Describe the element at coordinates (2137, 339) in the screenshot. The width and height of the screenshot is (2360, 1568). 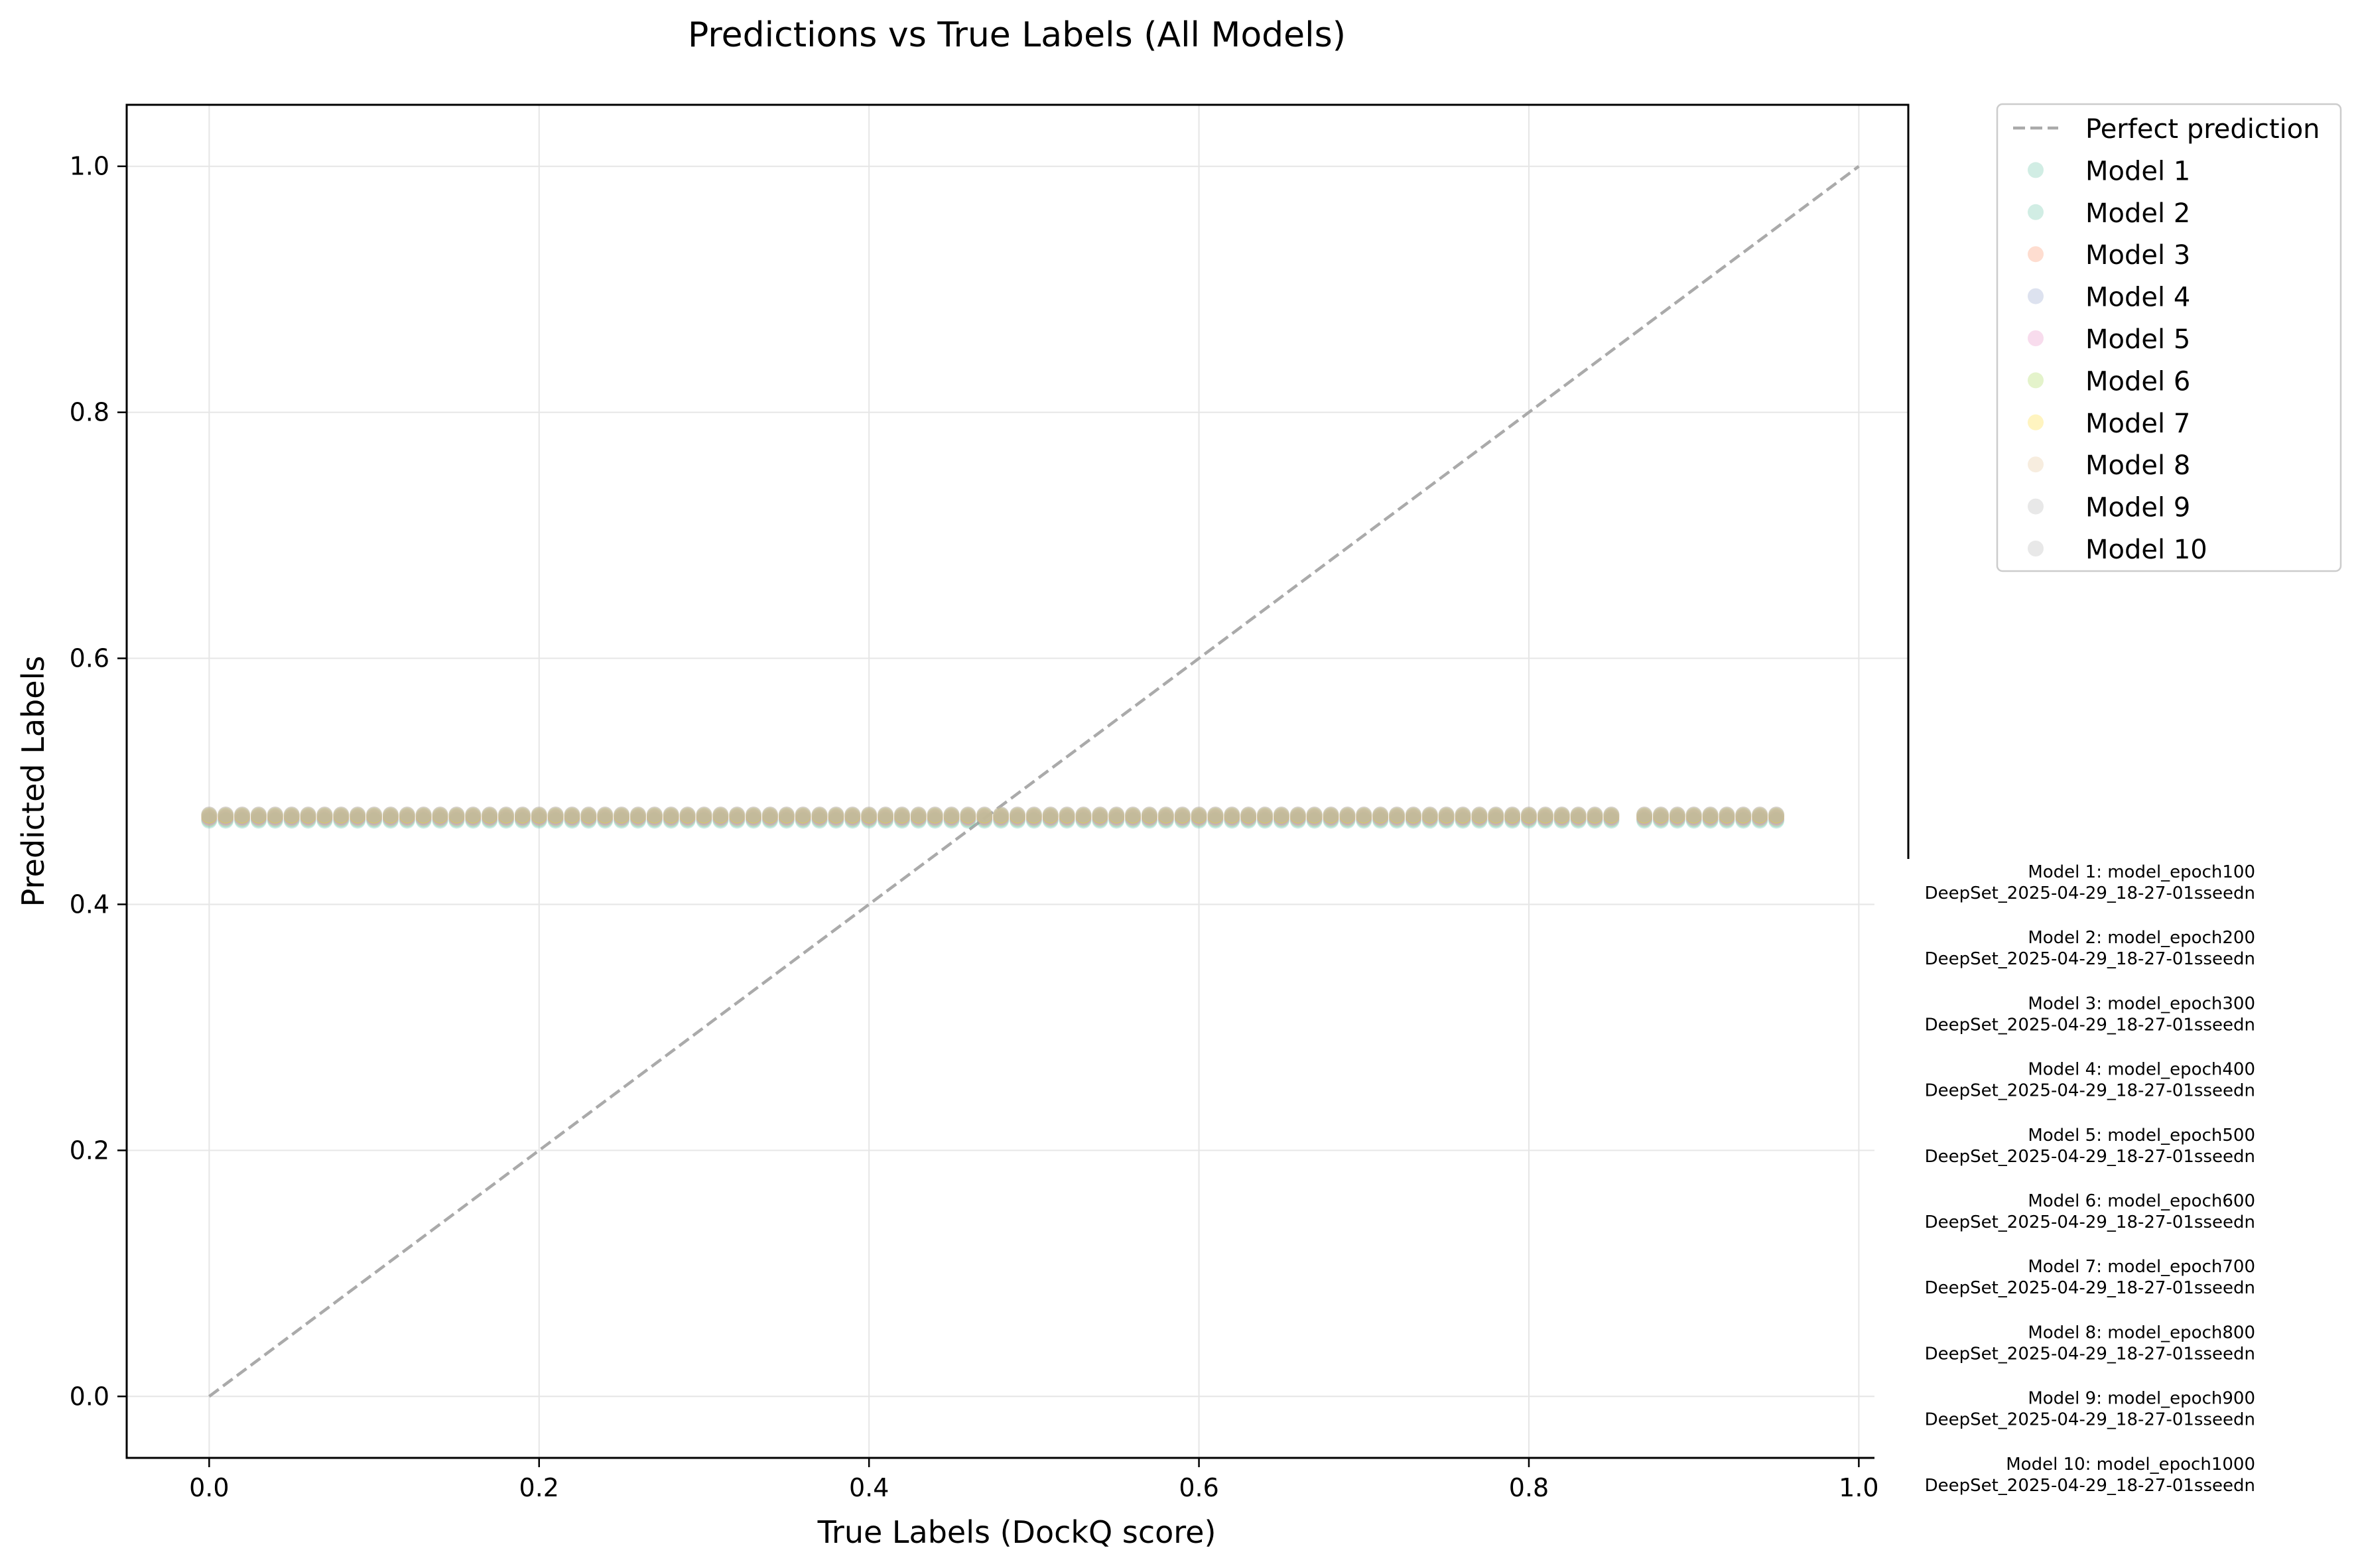
I see `legend-label: Model 5` at that location.